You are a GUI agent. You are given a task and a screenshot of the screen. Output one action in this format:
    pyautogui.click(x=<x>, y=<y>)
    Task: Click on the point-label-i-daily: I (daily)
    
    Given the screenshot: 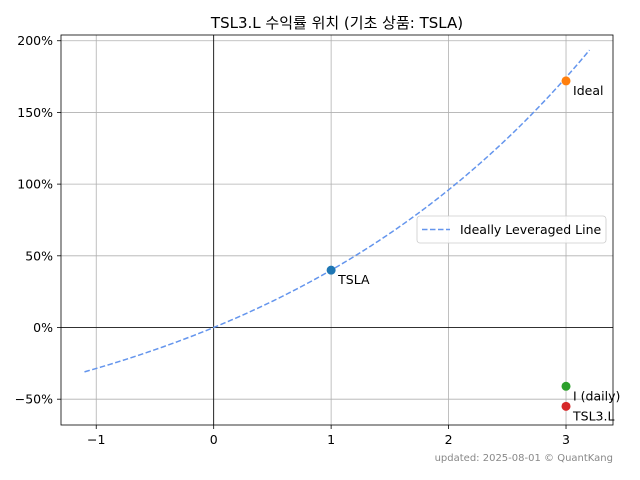 What is the action you would take?
    pyautogui.click(x=596, y=395)
    